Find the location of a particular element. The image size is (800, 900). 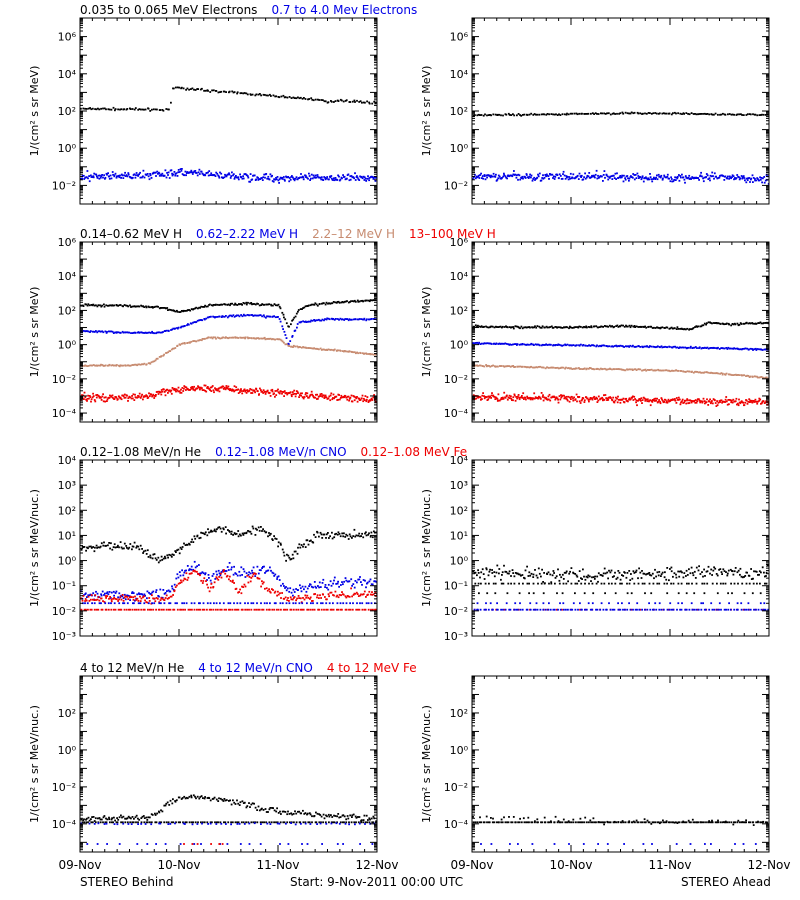

data-points is located at coordinates (620, 148).